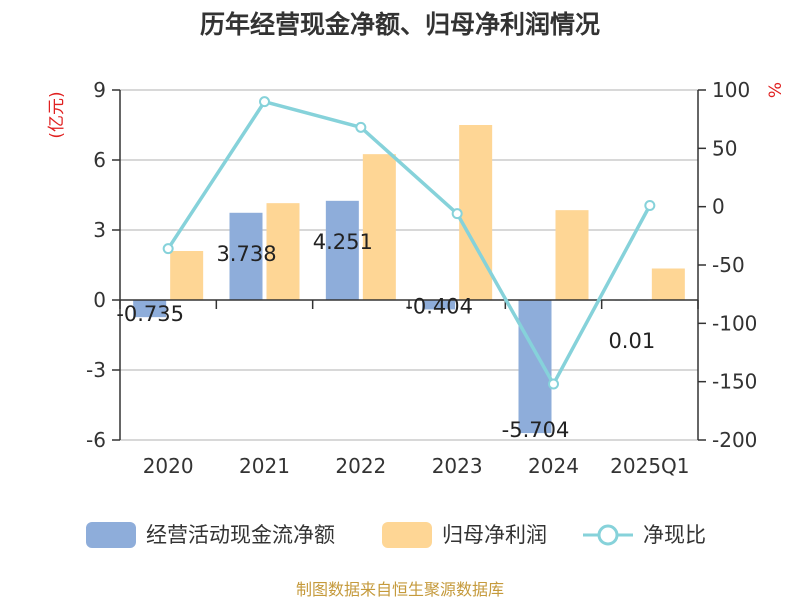  I want to click on ratio-point-2024, so click(553, 384).